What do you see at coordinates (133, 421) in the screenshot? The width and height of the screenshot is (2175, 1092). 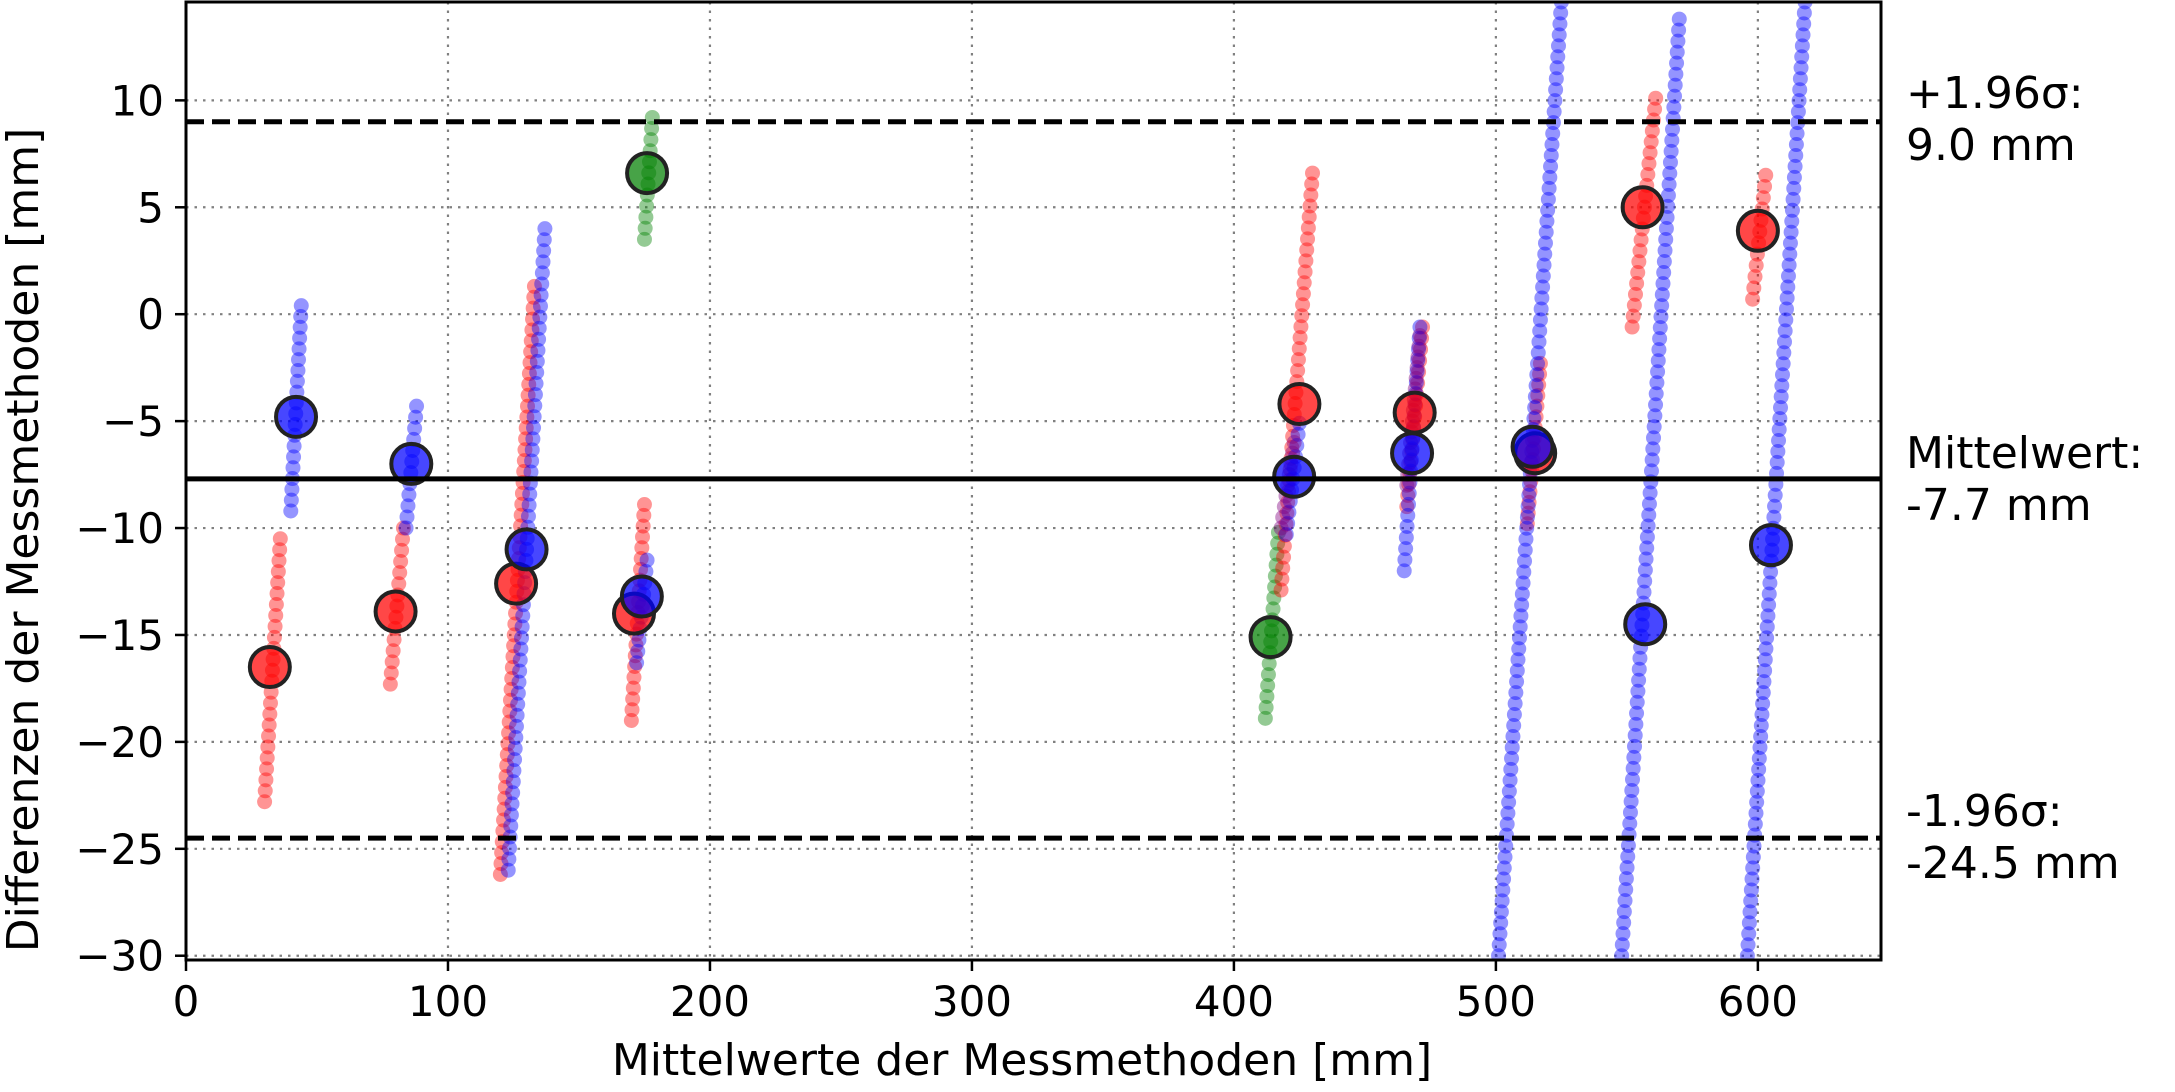 I see `y-tick-label: −5` at bounding box center [133, 421].